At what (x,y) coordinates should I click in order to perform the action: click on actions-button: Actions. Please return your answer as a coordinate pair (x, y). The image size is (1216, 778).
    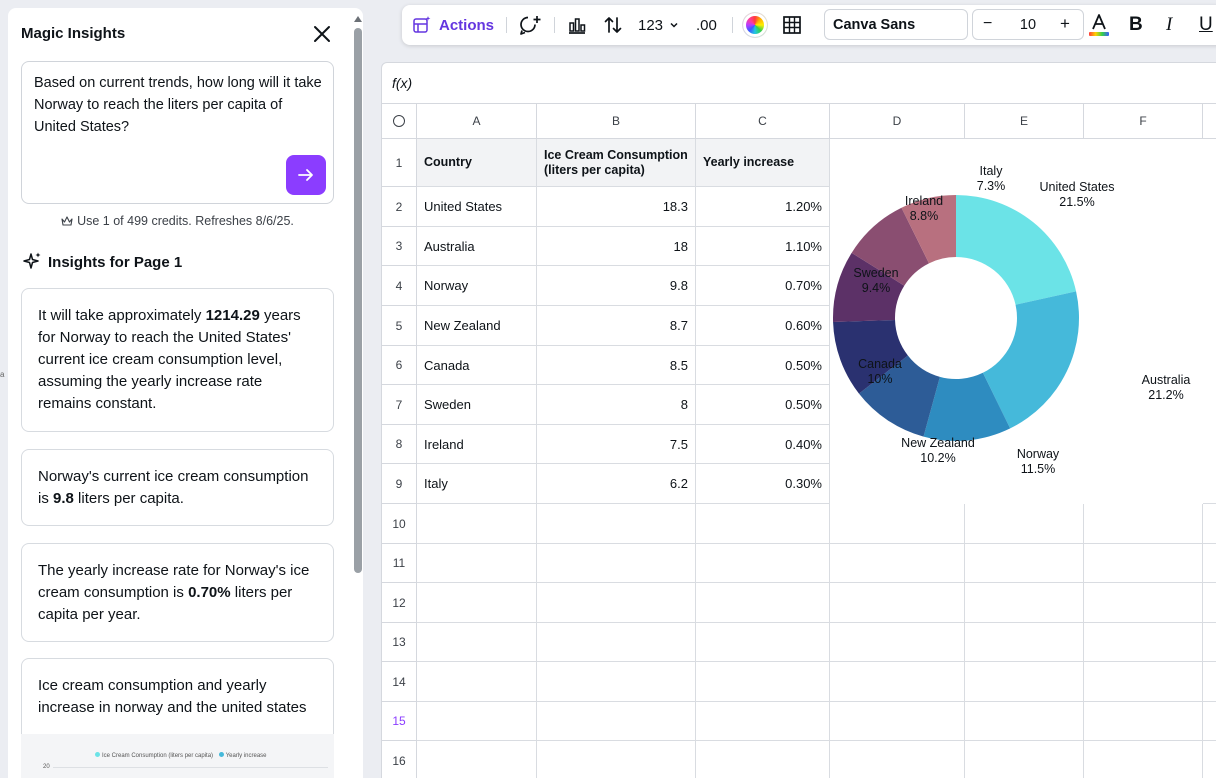
    Looking at the image, I should click on (453, 25).